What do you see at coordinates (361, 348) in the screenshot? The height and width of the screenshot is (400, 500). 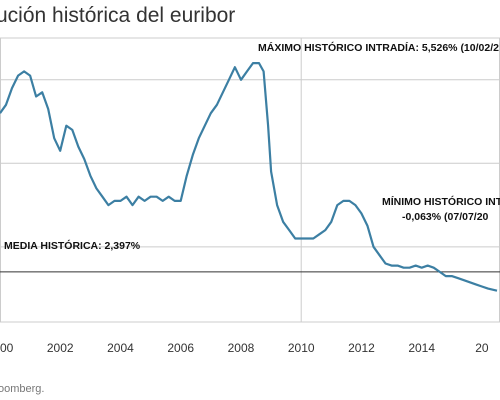 I see `x-tick-label: 2012` at bounding box center [361, 348].